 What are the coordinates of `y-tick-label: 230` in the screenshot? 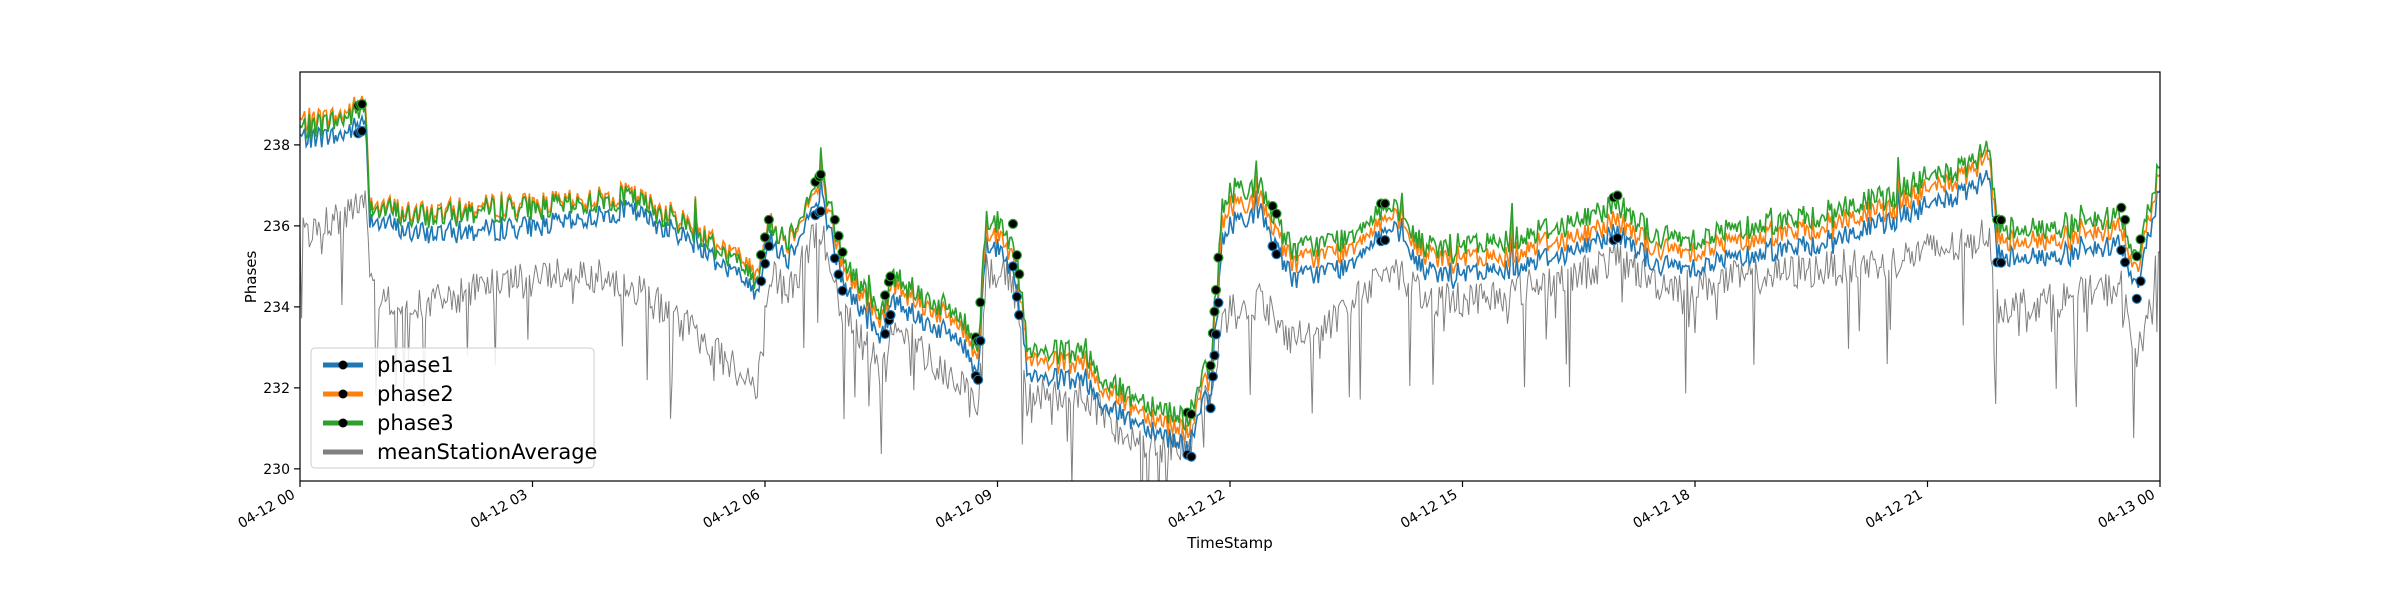 It's located at (276, 470).